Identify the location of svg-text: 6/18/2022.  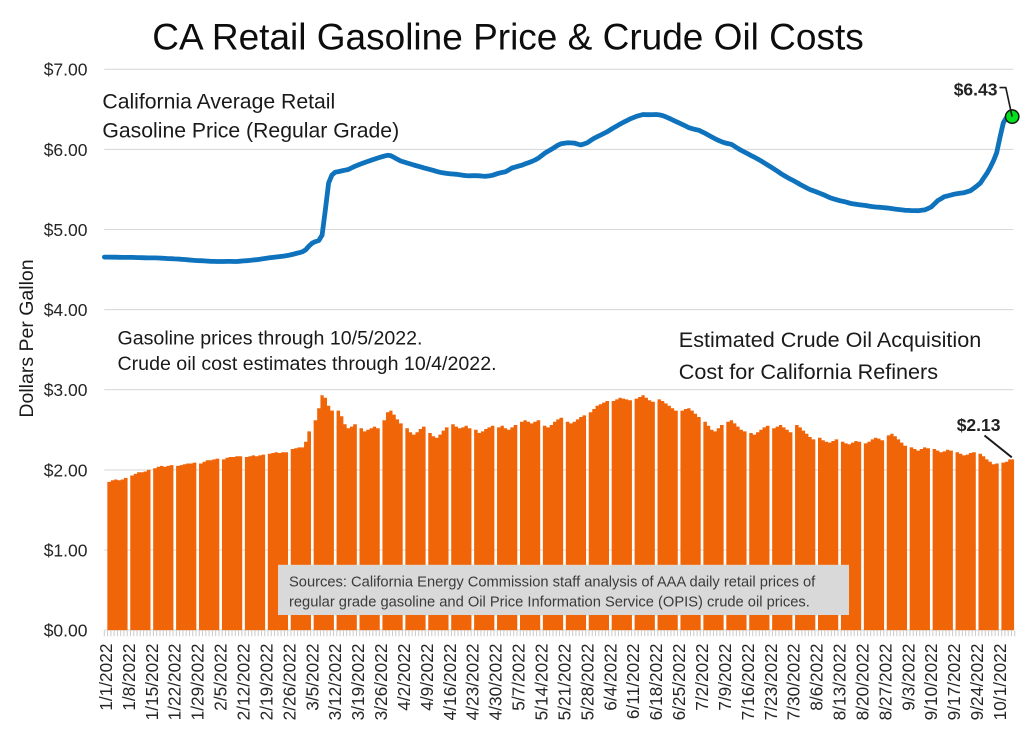
(656, 682).